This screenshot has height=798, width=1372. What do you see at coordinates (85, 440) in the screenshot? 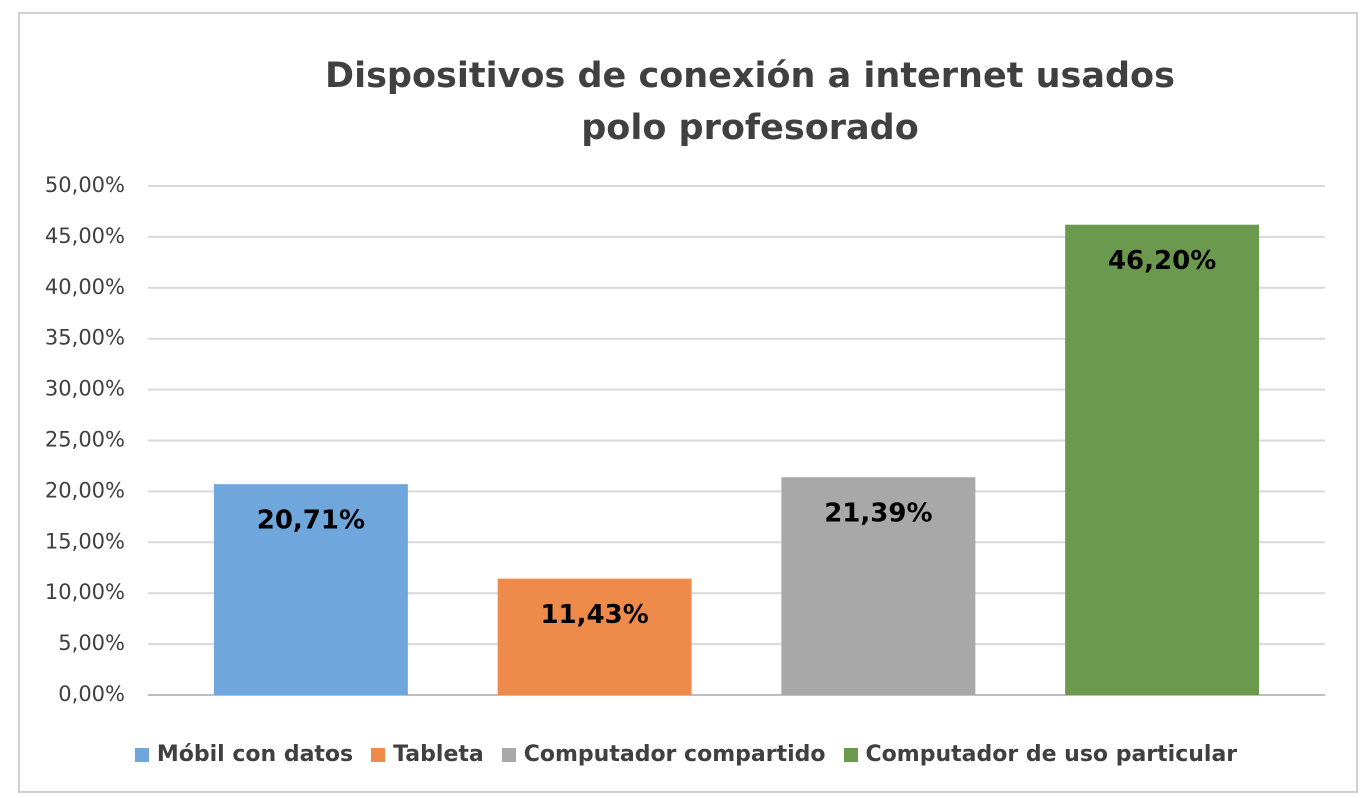
I see `y-tick-label: 25,00%` at bounding box center [85, 440].